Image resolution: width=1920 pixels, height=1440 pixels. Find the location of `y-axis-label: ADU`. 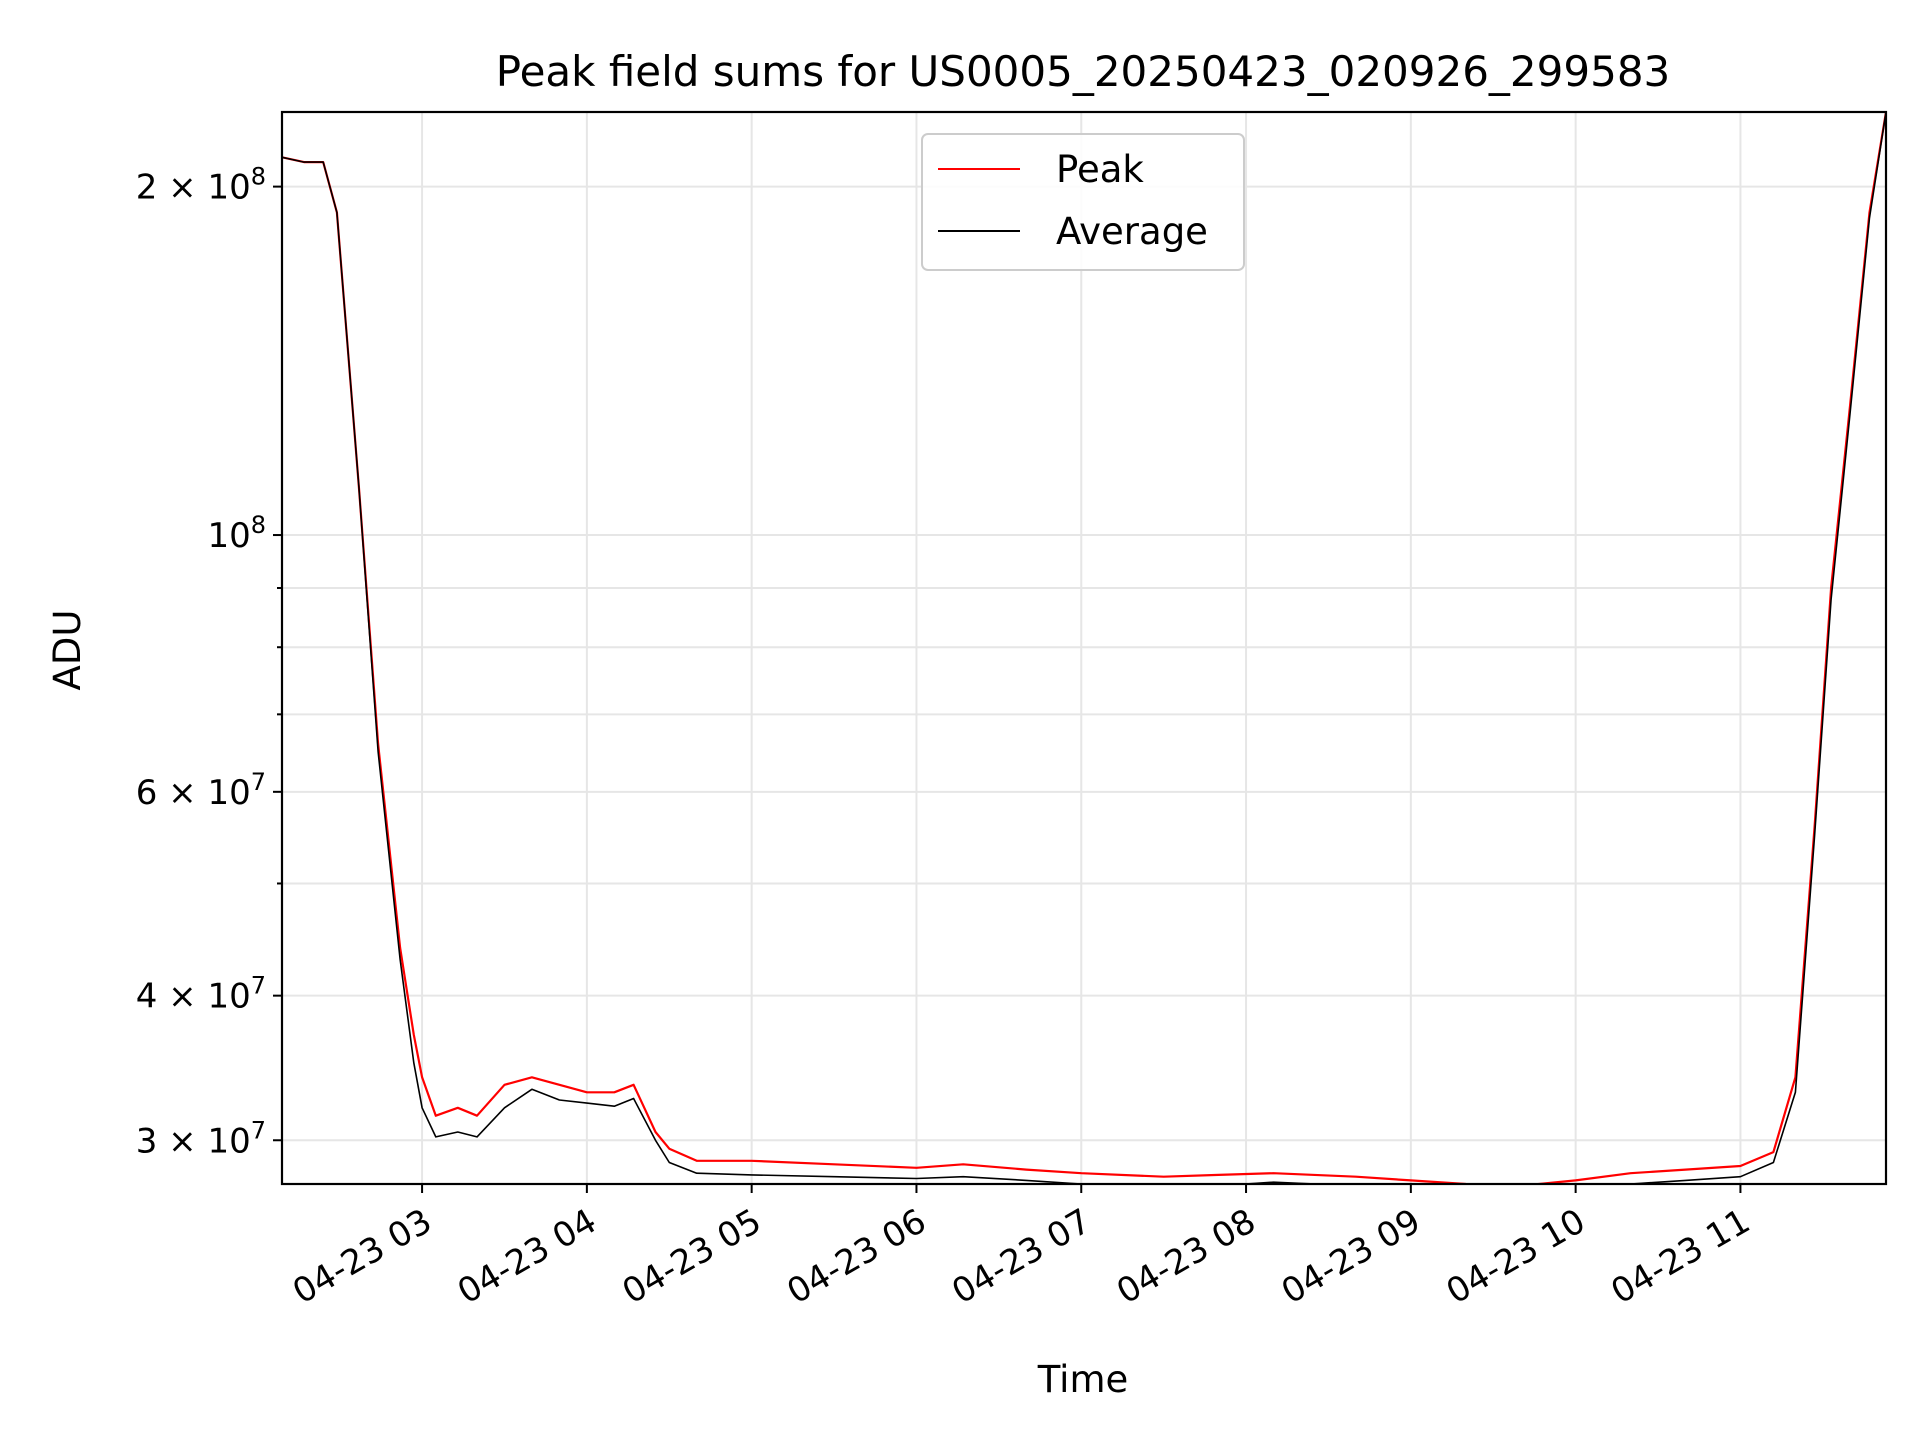

y-axis-label: ADU is located at coordinates (67, 650).